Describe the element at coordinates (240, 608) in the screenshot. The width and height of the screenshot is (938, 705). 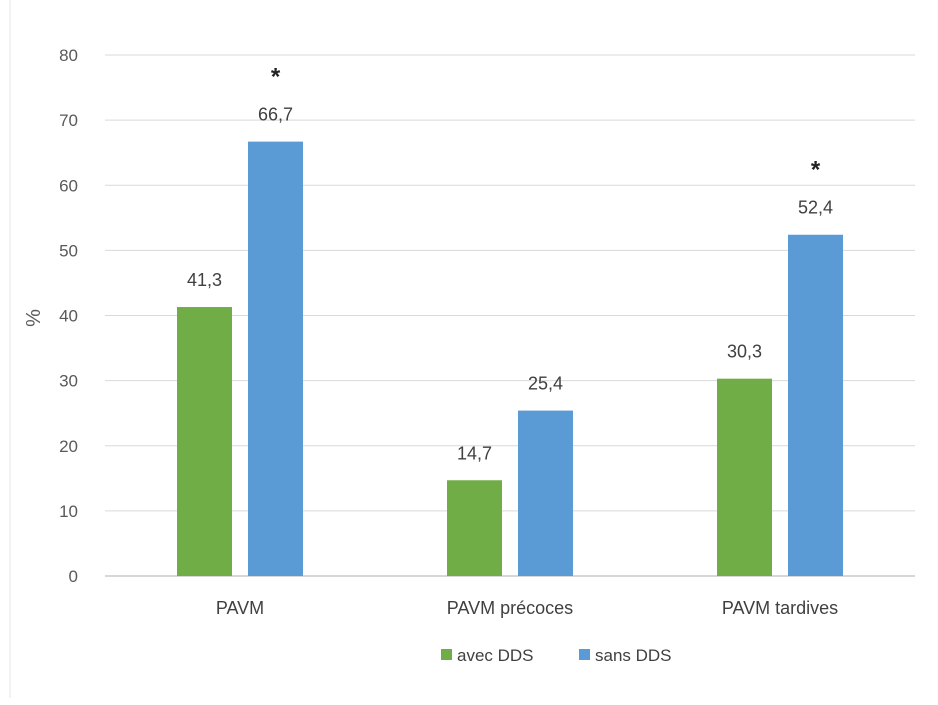
I see `x-category-label: PAVM` at that location.